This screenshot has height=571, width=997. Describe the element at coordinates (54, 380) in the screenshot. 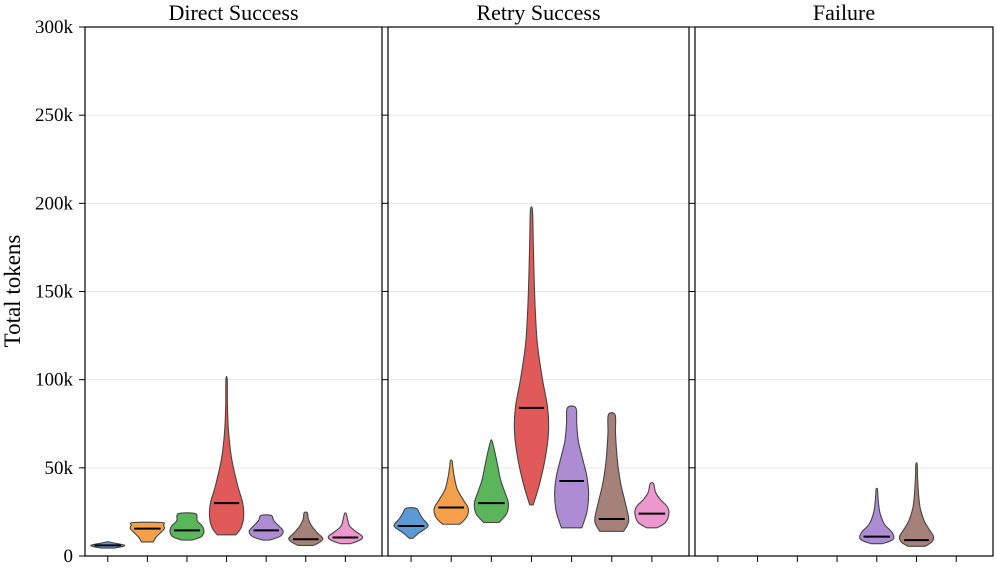

I see `y-tick-label-100k: 100k` at that location.